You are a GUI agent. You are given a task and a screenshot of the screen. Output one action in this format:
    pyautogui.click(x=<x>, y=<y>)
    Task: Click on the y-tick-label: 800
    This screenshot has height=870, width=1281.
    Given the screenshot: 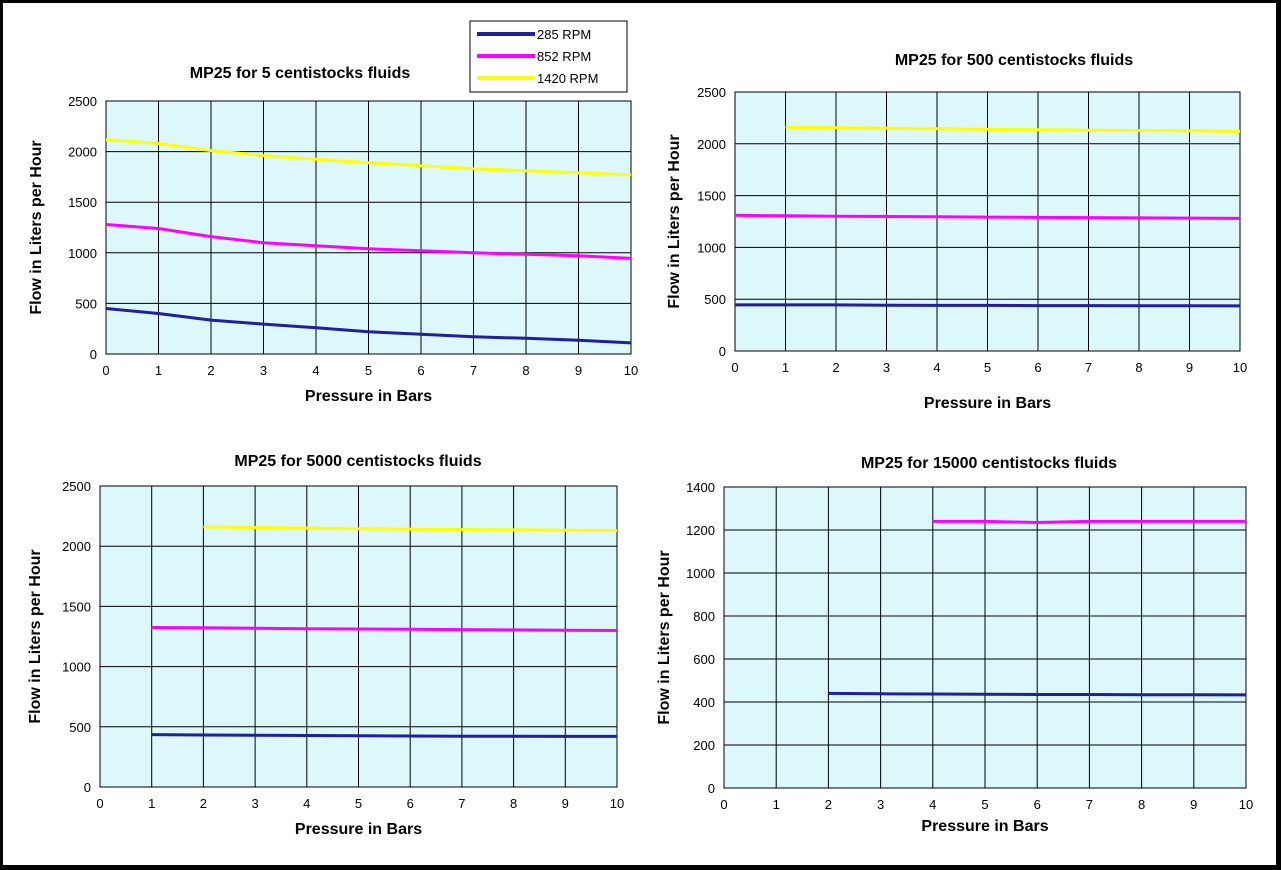 What is the action you would take?
    pyautogui.click(x=704, y=616)
    